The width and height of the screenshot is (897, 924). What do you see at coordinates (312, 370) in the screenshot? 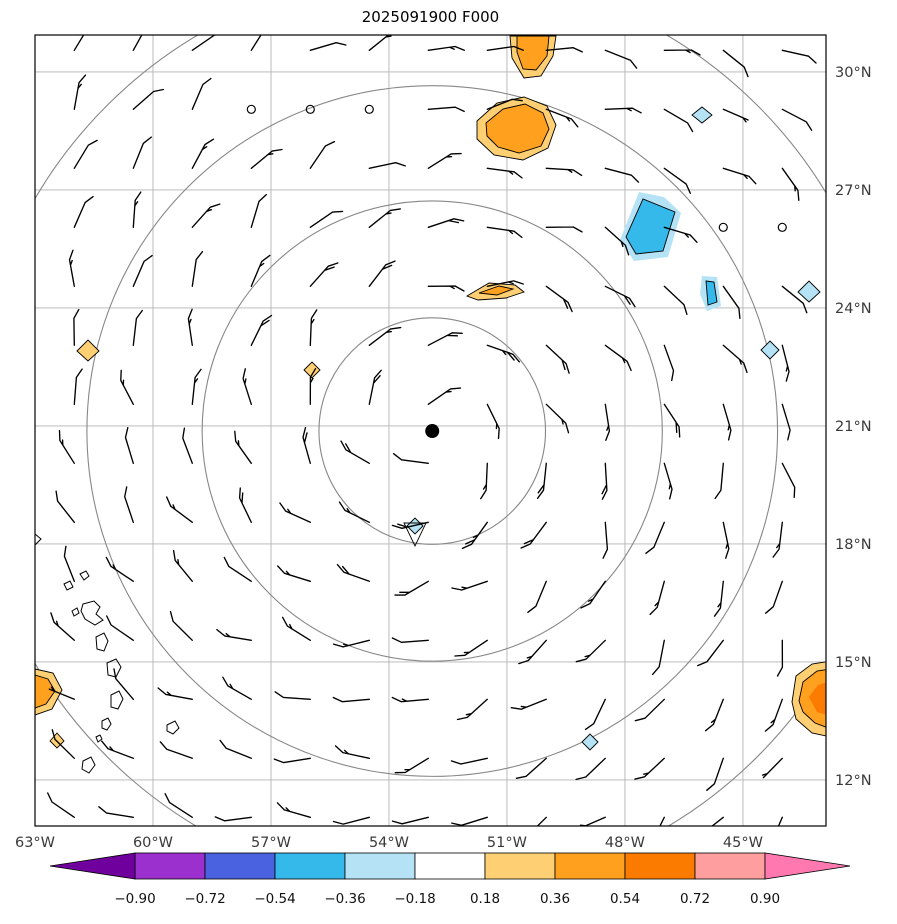
I see `anomaly-diamond-22n` at bounding box center [312, 370].